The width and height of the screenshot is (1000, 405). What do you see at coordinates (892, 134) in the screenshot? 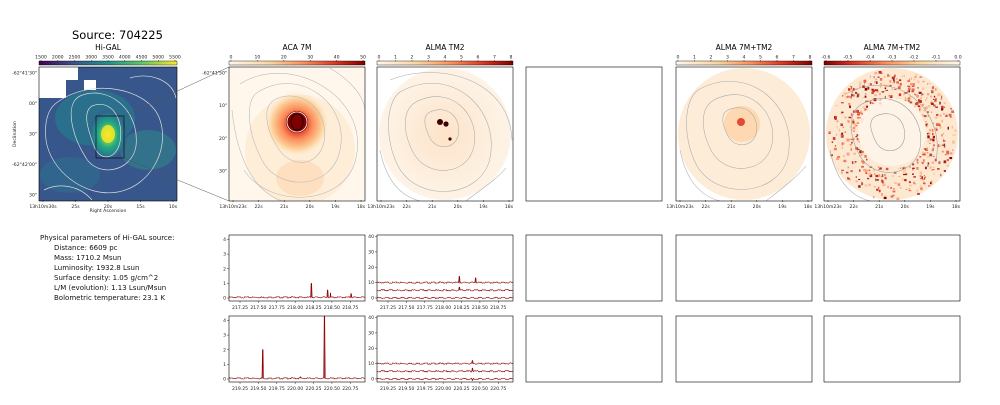
I see `tm2-7m-b-image` at bounding box center [892, 134].